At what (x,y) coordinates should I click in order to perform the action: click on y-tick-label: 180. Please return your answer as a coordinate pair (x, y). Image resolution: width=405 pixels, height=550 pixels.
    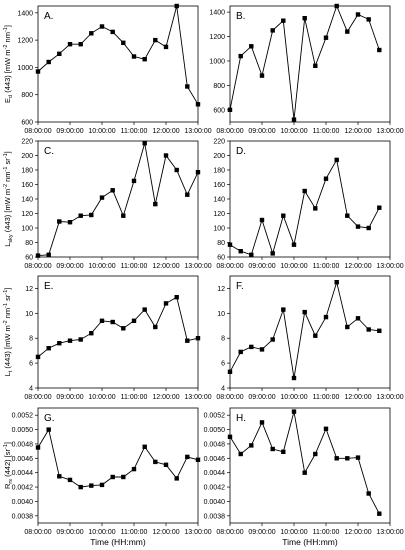
    Looking at the image, I should click on (27, 171).